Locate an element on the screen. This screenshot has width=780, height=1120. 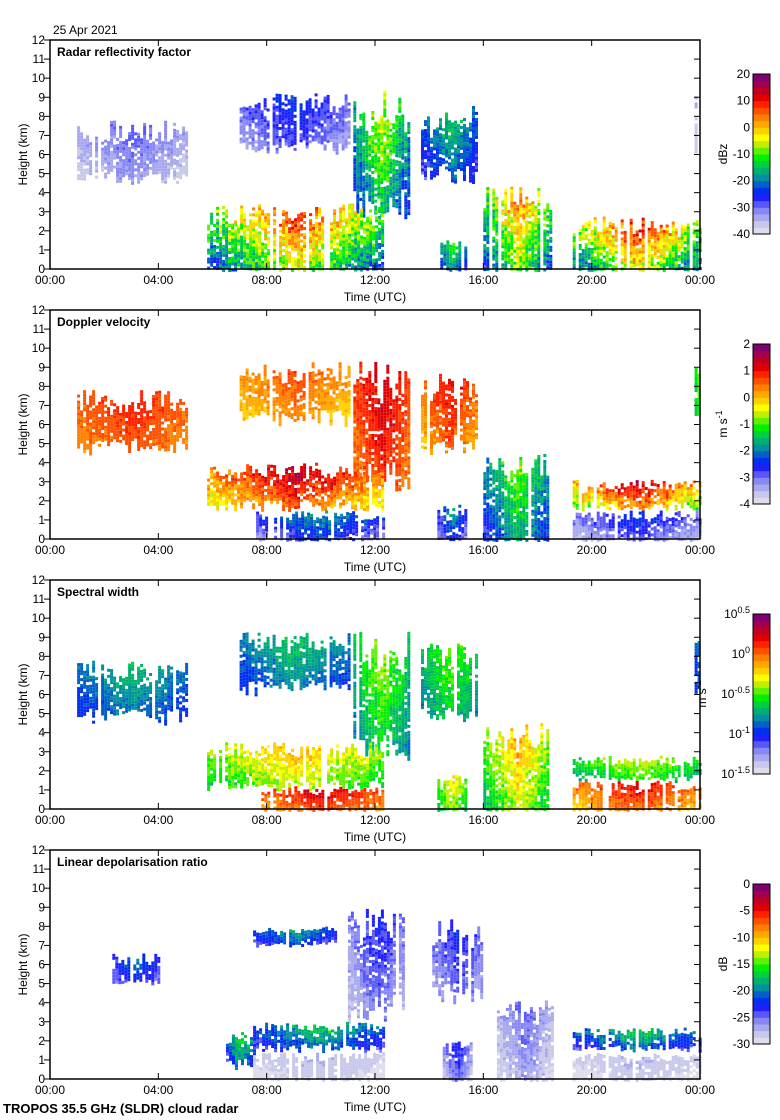
colorbar-swatch is located at coordinates (761, 191).